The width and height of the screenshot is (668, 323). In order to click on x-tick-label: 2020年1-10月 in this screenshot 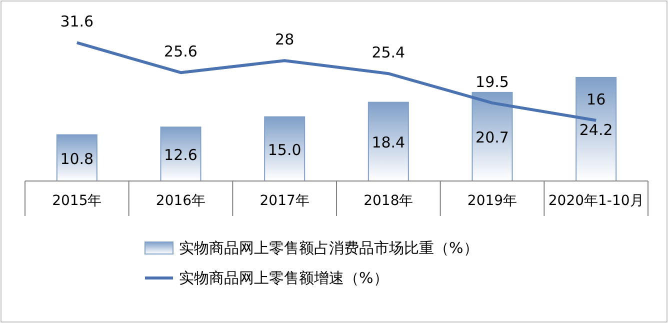, I will do `click(596, 201)`.